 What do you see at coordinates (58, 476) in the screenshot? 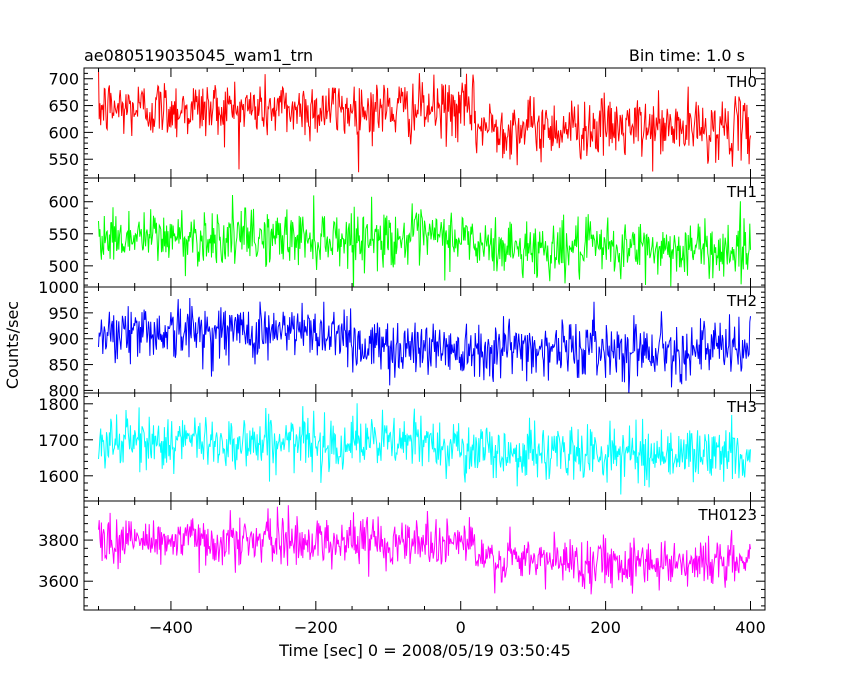
I see `y-tick-label: 1600` at bounding box center [58, 476].